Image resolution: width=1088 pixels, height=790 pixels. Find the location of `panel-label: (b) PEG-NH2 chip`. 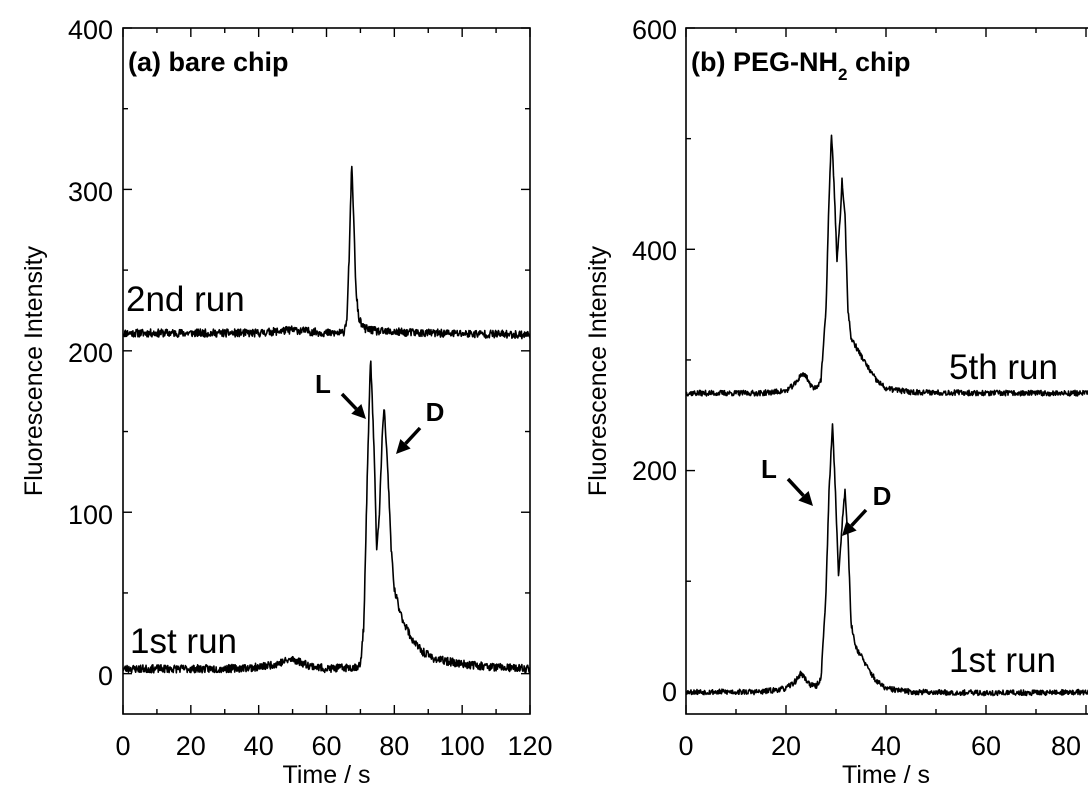

panel-label: (b) PEG-NH2 chip is located at coordinates (800, 65).